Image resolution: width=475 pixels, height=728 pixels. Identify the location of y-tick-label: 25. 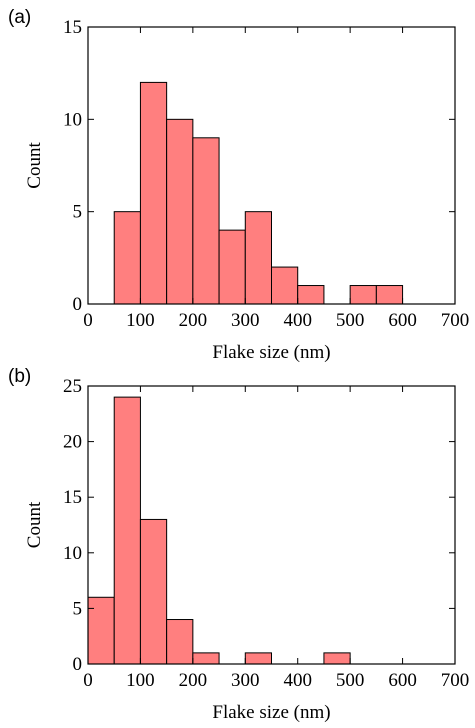
(72, 386).